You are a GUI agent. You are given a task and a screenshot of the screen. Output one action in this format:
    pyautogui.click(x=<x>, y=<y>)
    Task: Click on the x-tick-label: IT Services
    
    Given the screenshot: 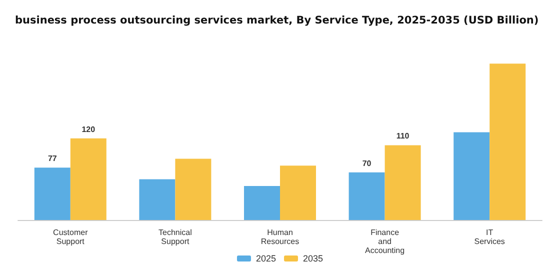 What is the action you would take?
    pyautogui.click(x=489, y=237)
    